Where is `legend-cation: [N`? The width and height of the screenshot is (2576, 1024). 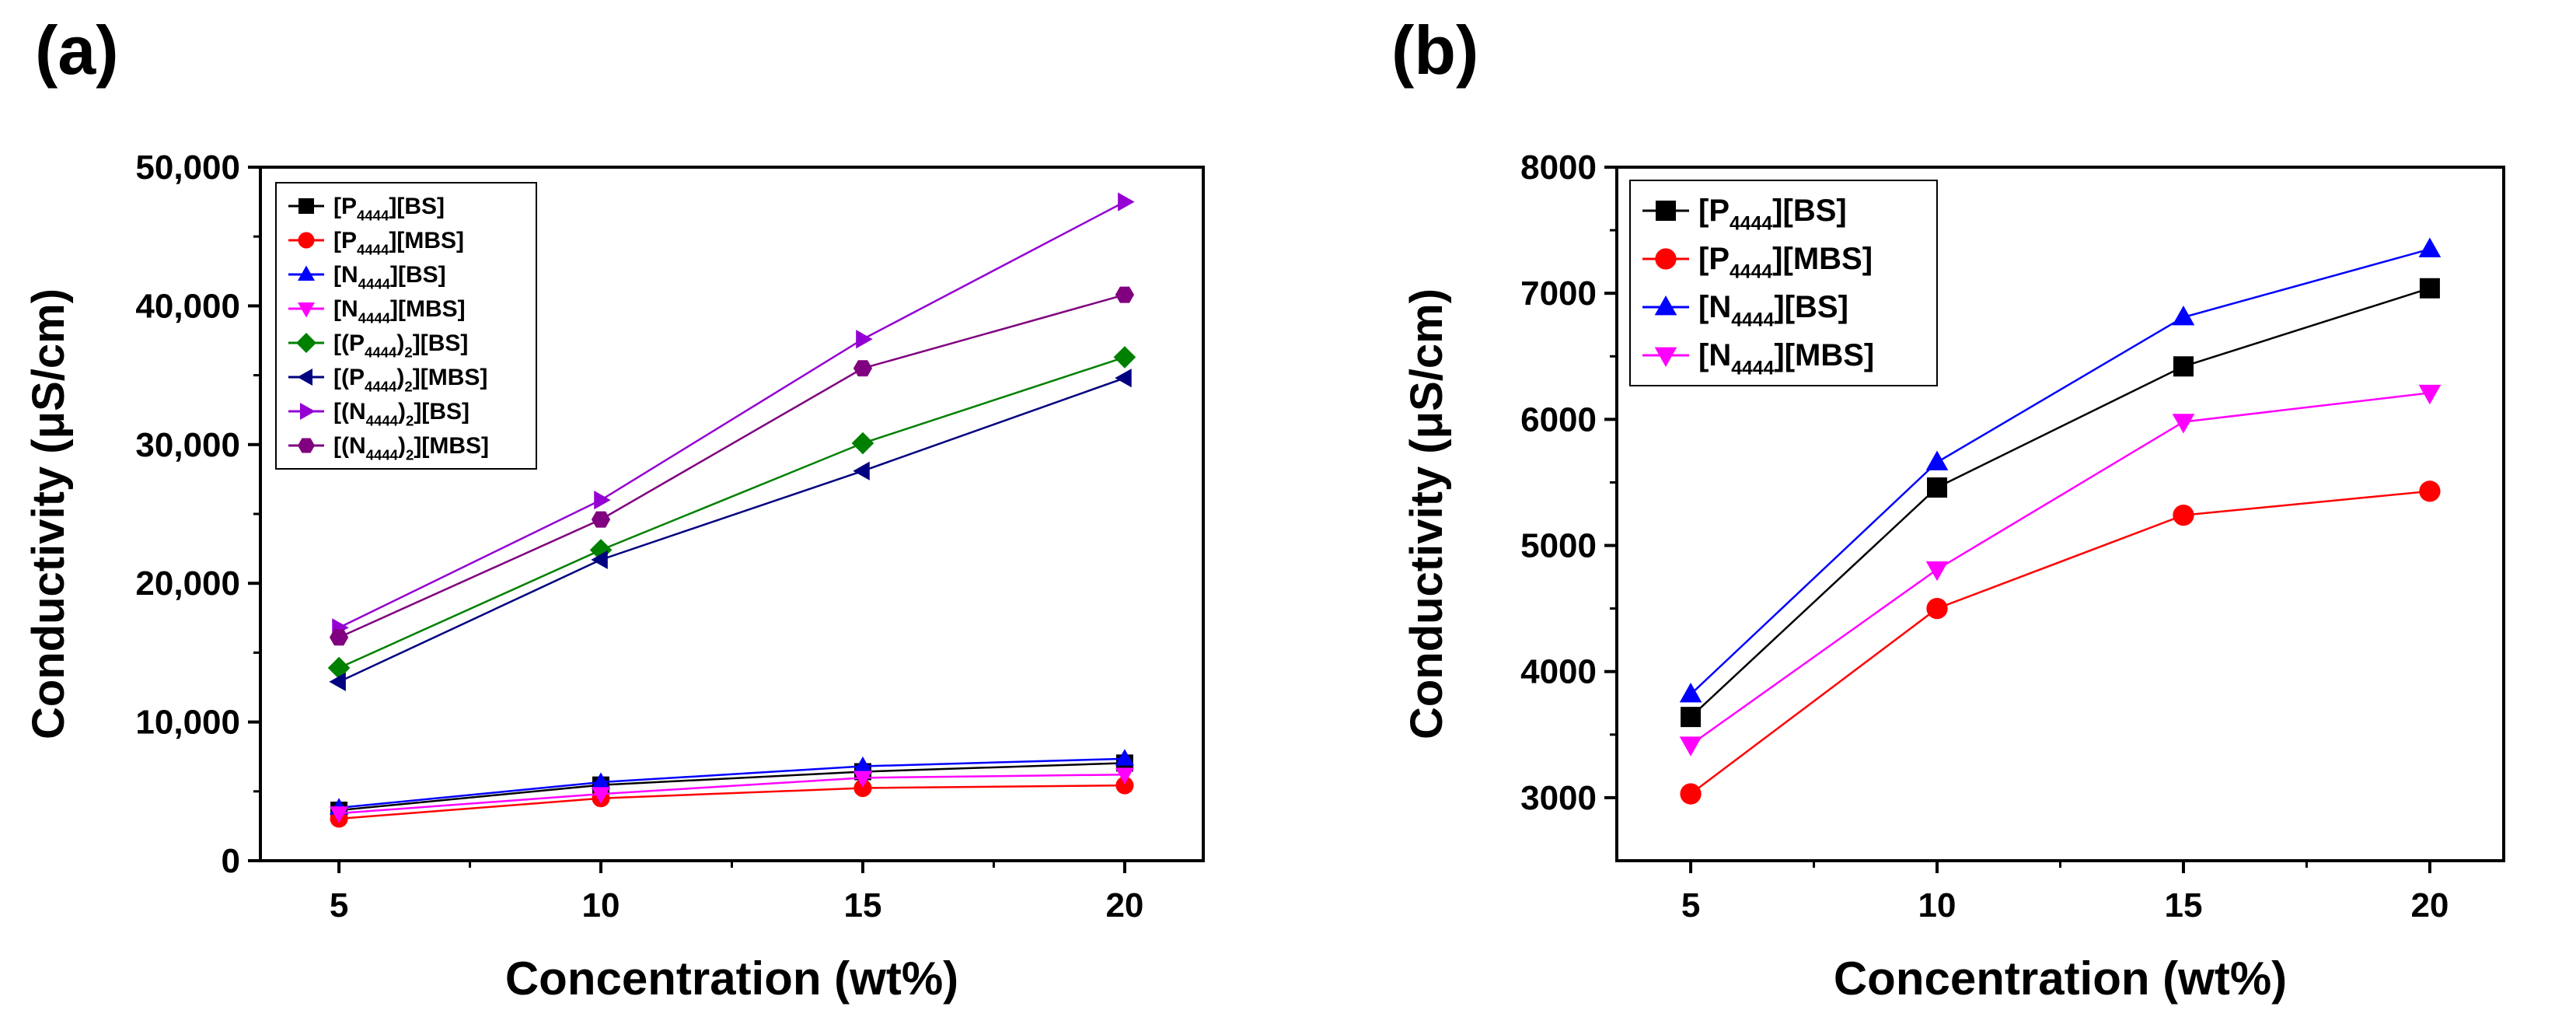 legend-cation: [N is located at coordinates (1715, 355).